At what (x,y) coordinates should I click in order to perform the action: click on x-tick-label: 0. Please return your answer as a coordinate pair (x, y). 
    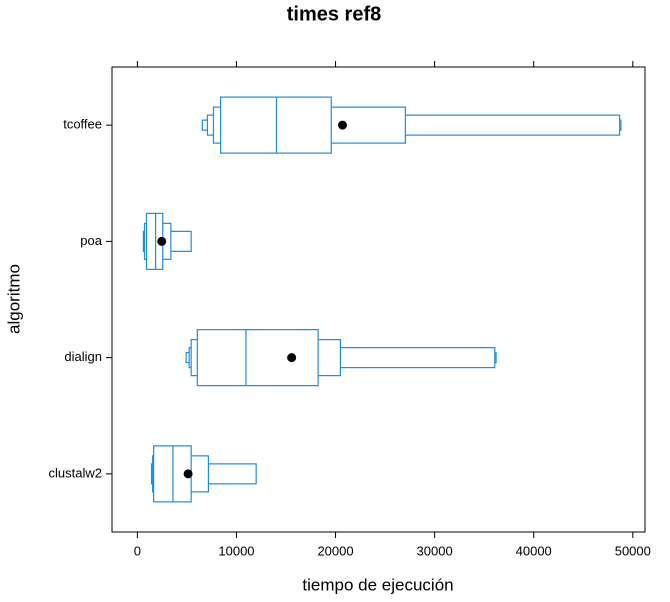
    Looking at the image, I should click on (137, 550).